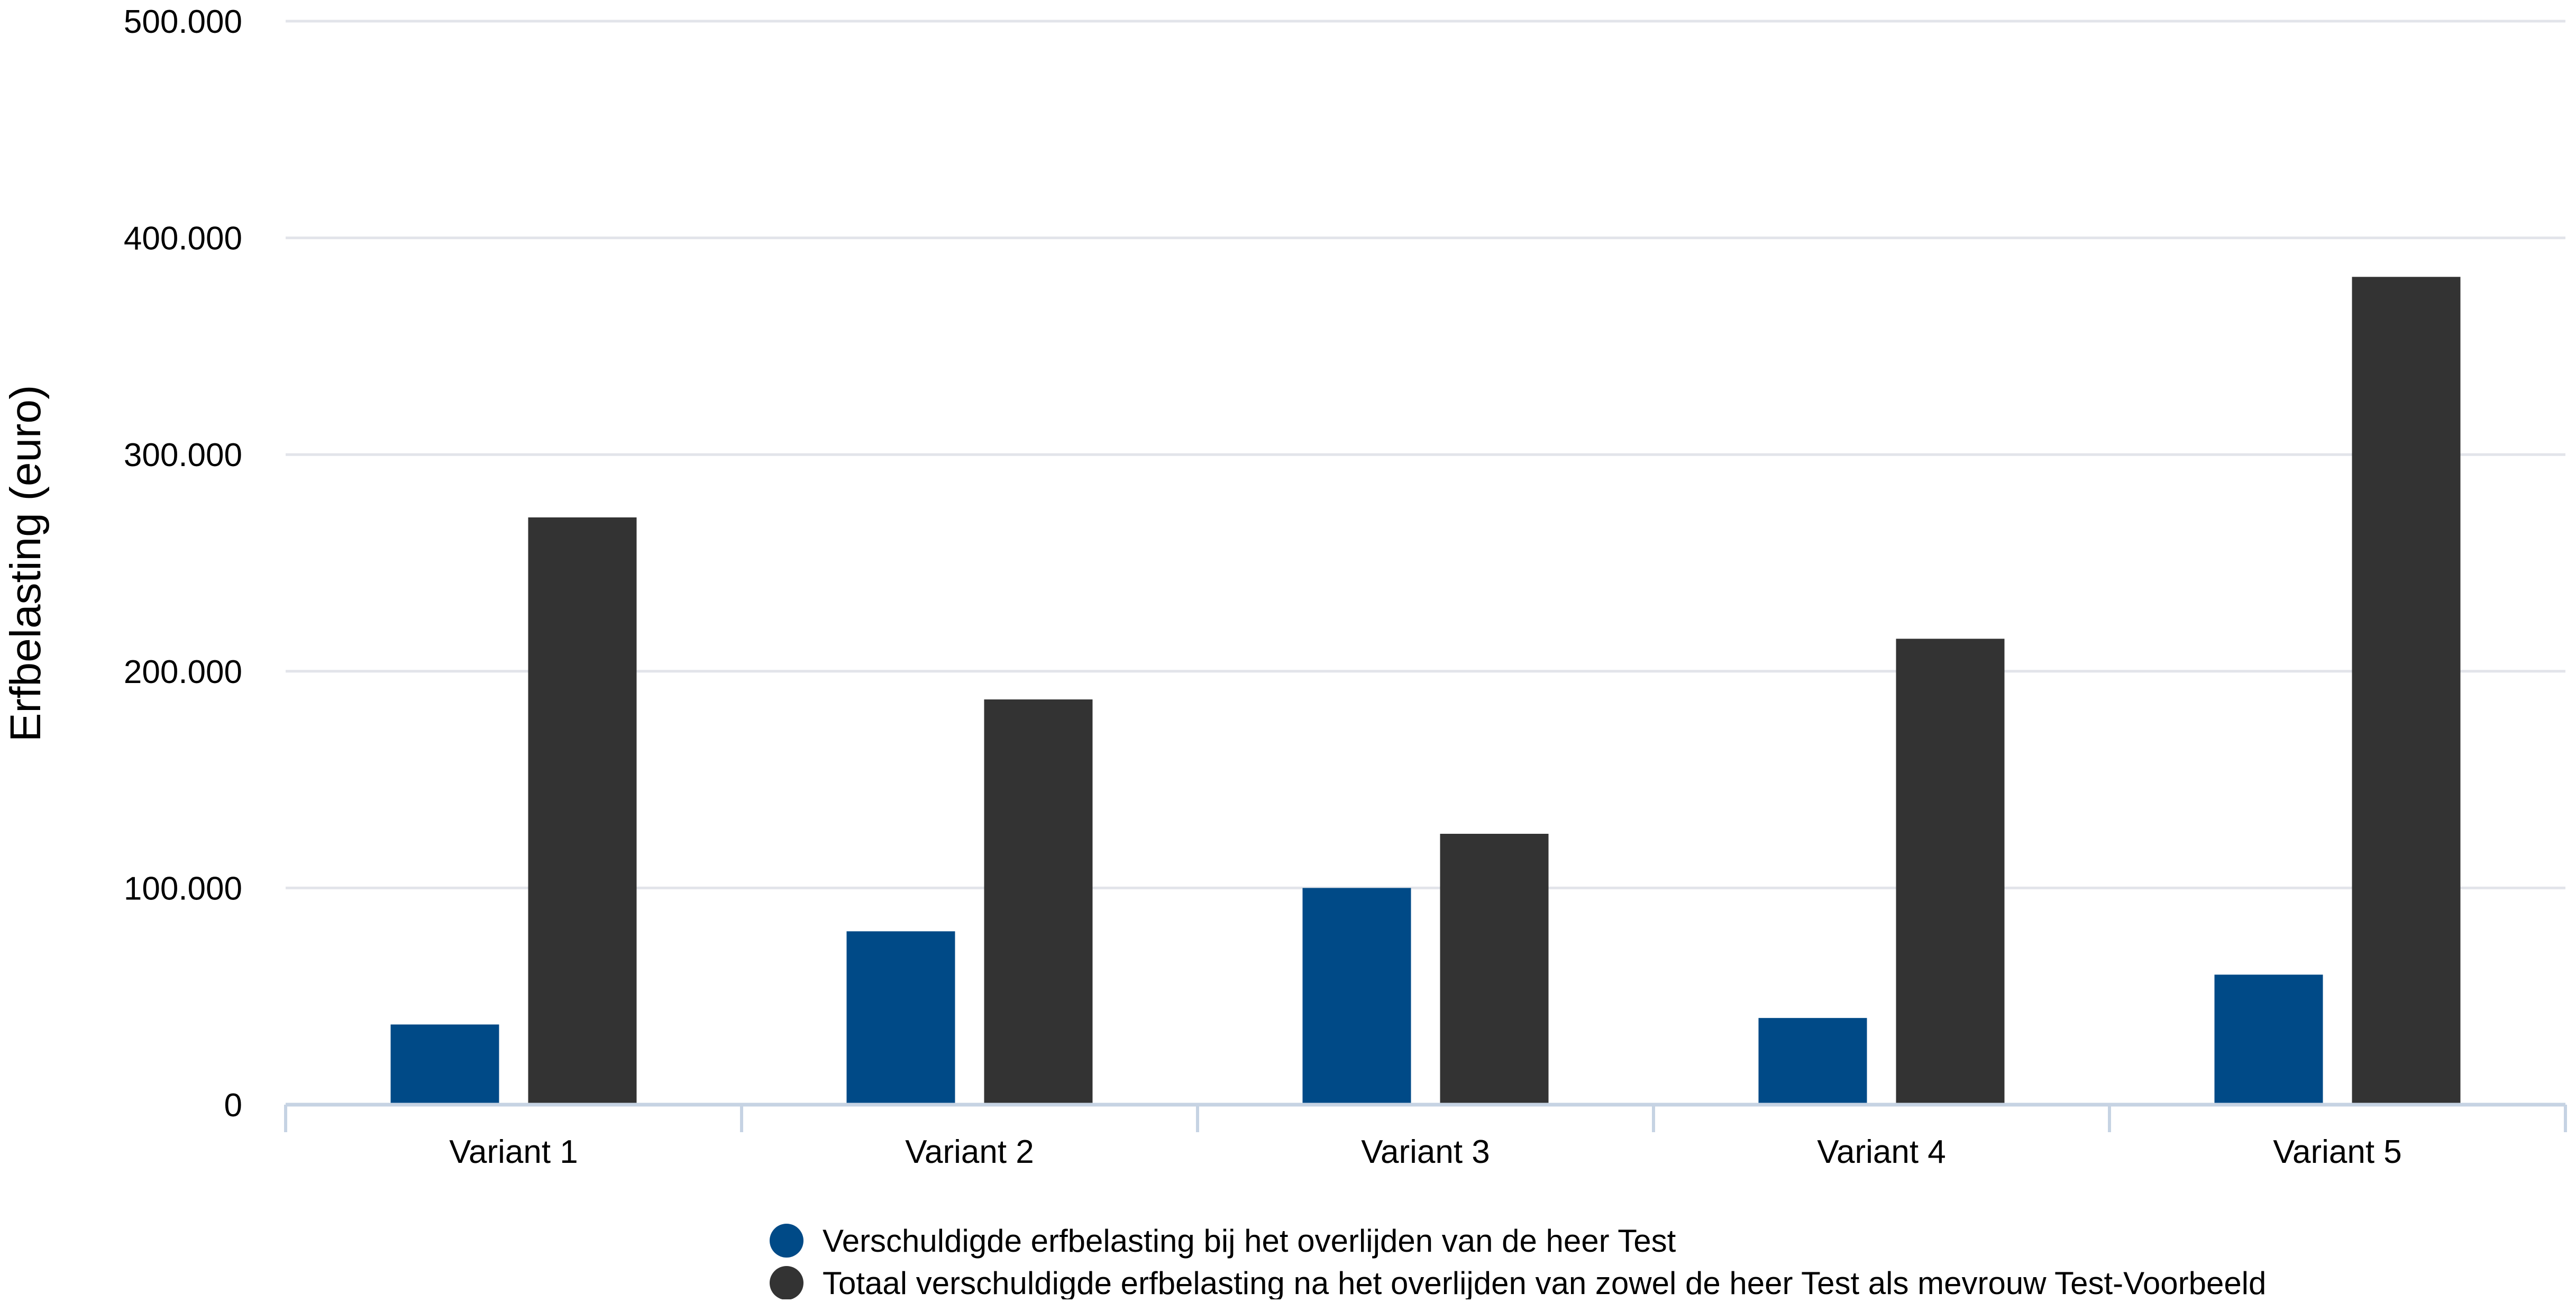  Describe the element at coordinates (183, 22) in the screenshot. I see `y-tick-label: 500.000` at that location.